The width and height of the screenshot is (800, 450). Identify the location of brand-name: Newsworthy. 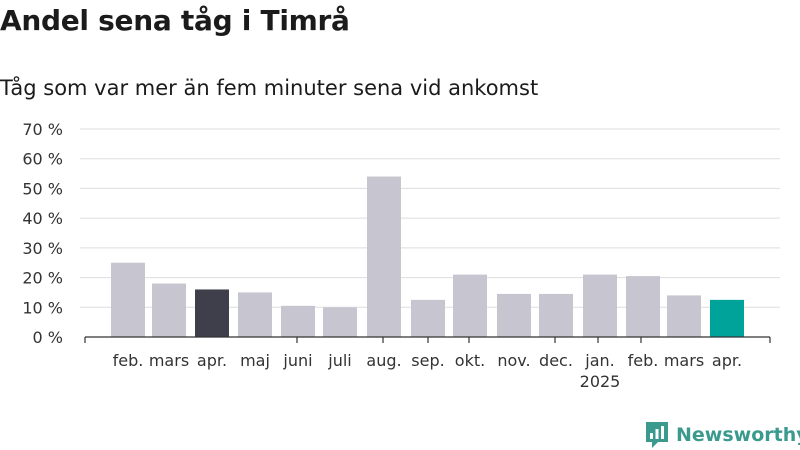
(738, 435).